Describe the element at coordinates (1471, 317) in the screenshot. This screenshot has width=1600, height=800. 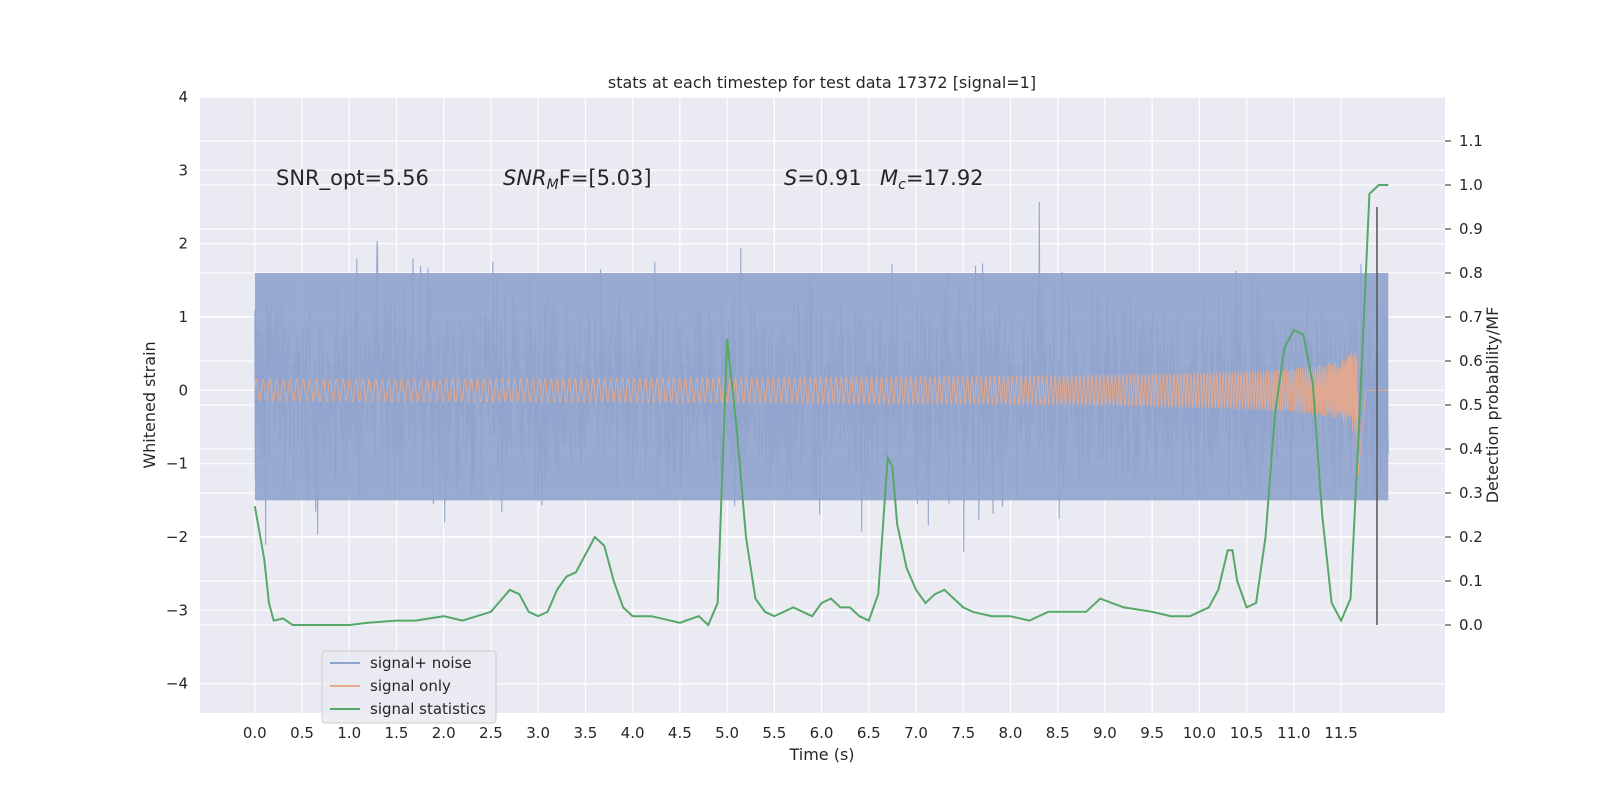
I see `y-tick-label-right: 0.7` at that location.